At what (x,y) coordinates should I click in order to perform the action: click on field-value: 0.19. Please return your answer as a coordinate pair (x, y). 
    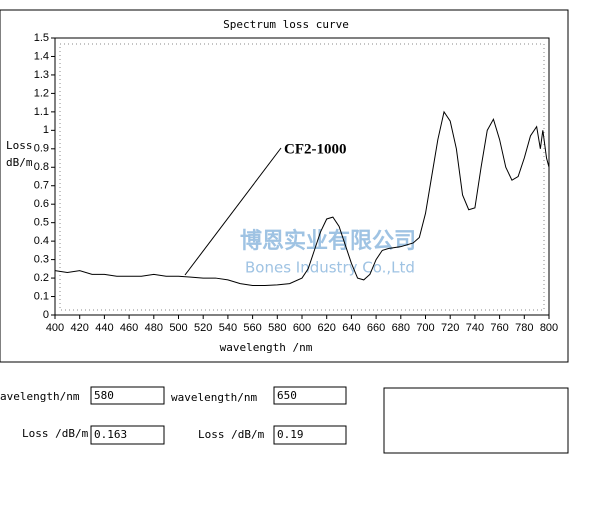
    Looking at the image, I should click on (290, 434).